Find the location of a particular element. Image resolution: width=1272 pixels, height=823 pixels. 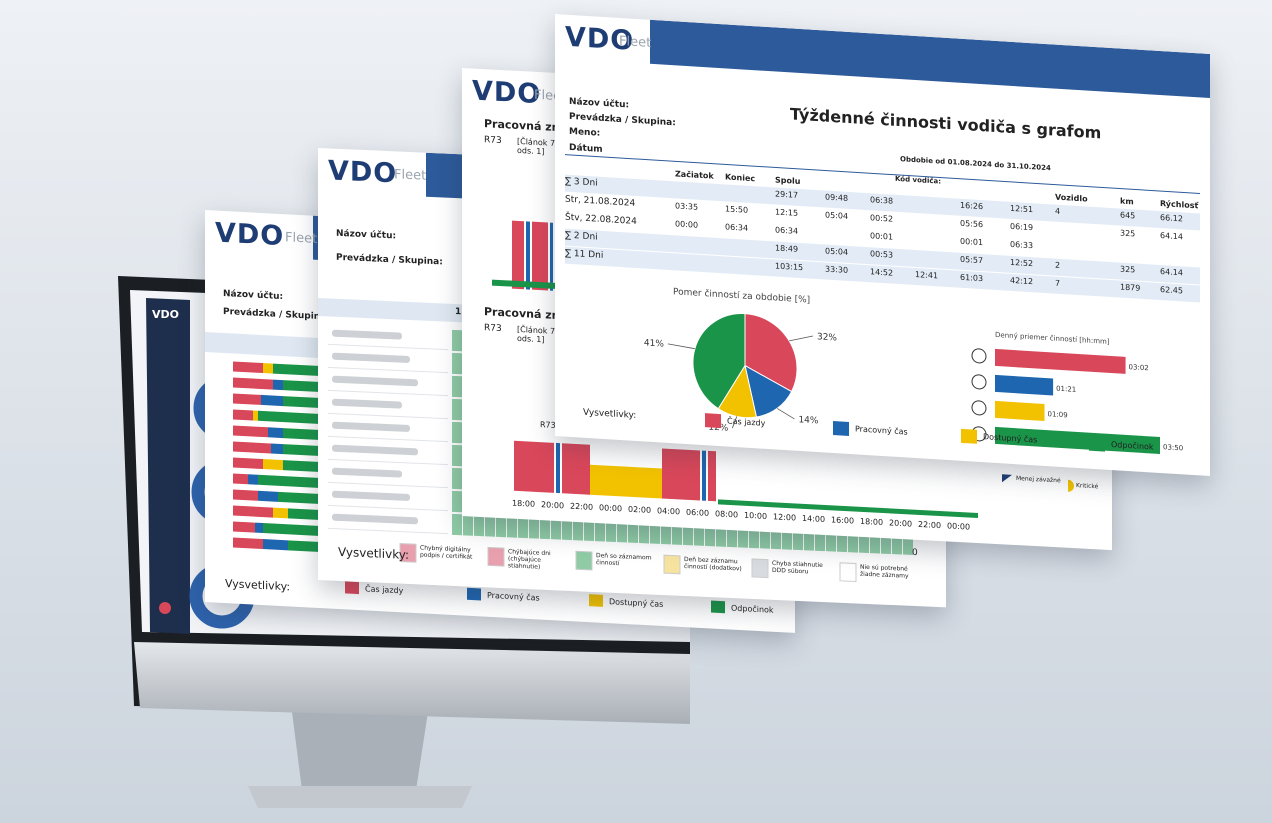

marker: R73 is located at coordinates (548, 425).